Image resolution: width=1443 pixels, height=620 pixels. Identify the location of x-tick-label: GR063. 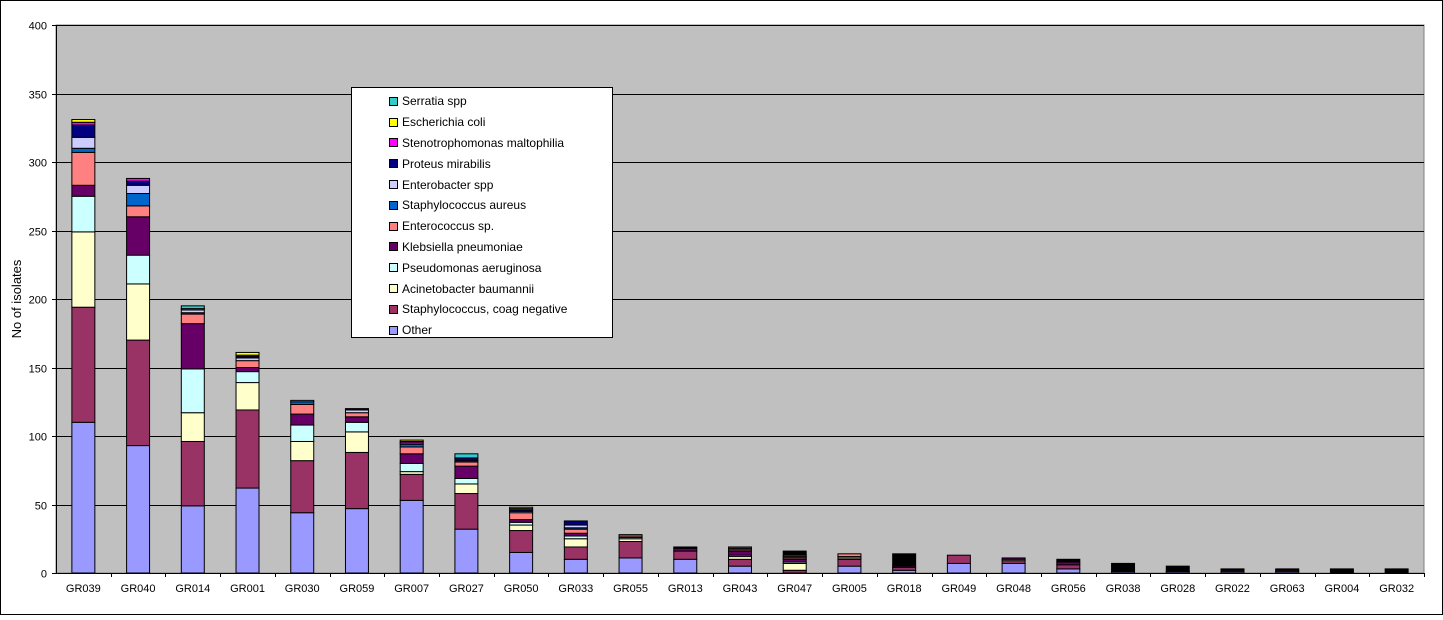
(1287, 589).